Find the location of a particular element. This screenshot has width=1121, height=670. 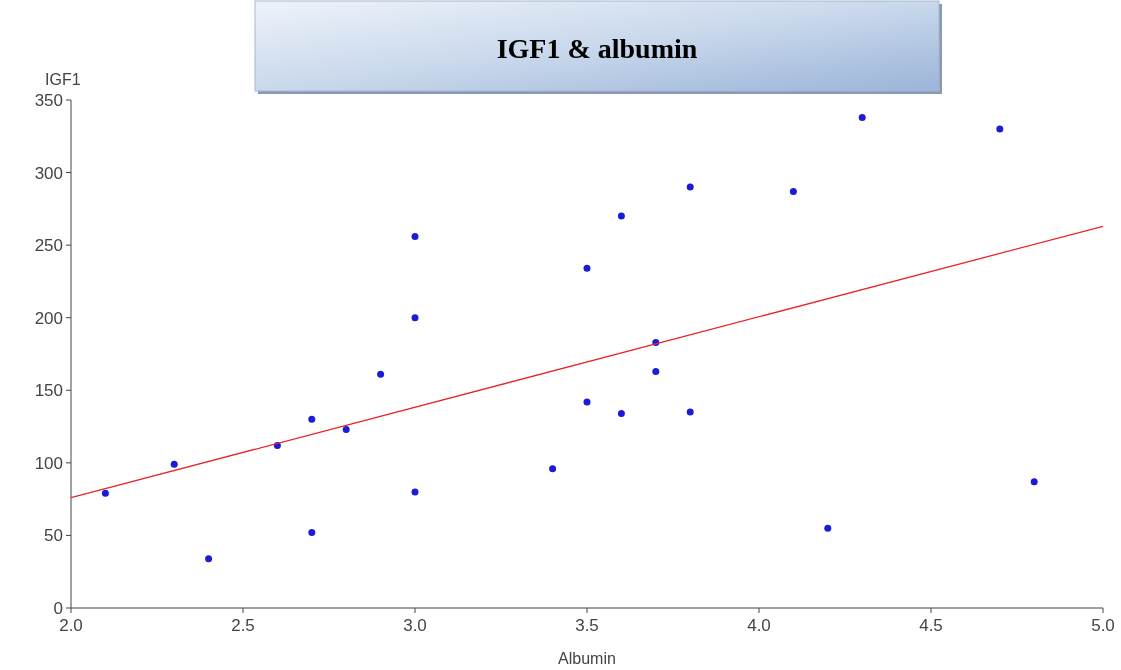

x-tick-label: 4.0 is located at coordinates (759, 625).